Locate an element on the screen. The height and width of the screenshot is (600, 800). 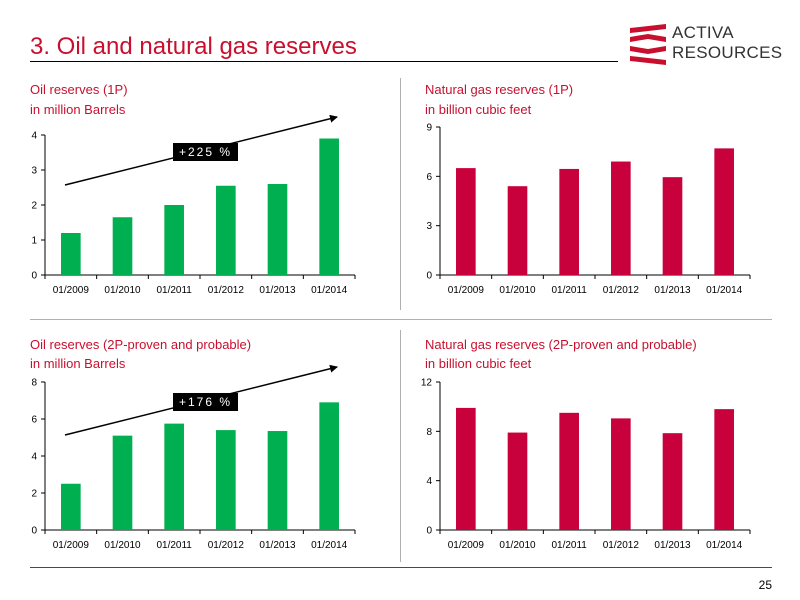
oil-1p-subtitle: in million Barrels is located at coordinates (78, 109).